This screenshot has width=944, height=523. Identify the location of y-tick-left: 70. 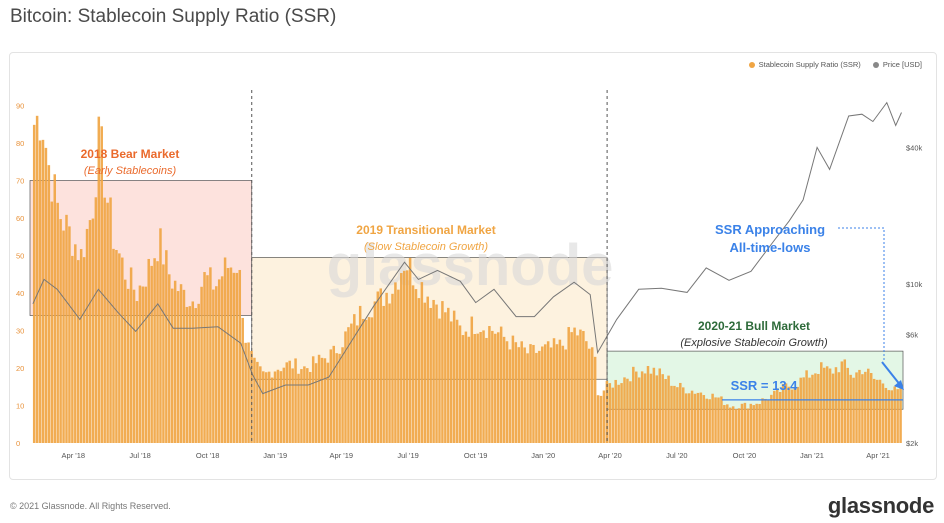
(20, 181).